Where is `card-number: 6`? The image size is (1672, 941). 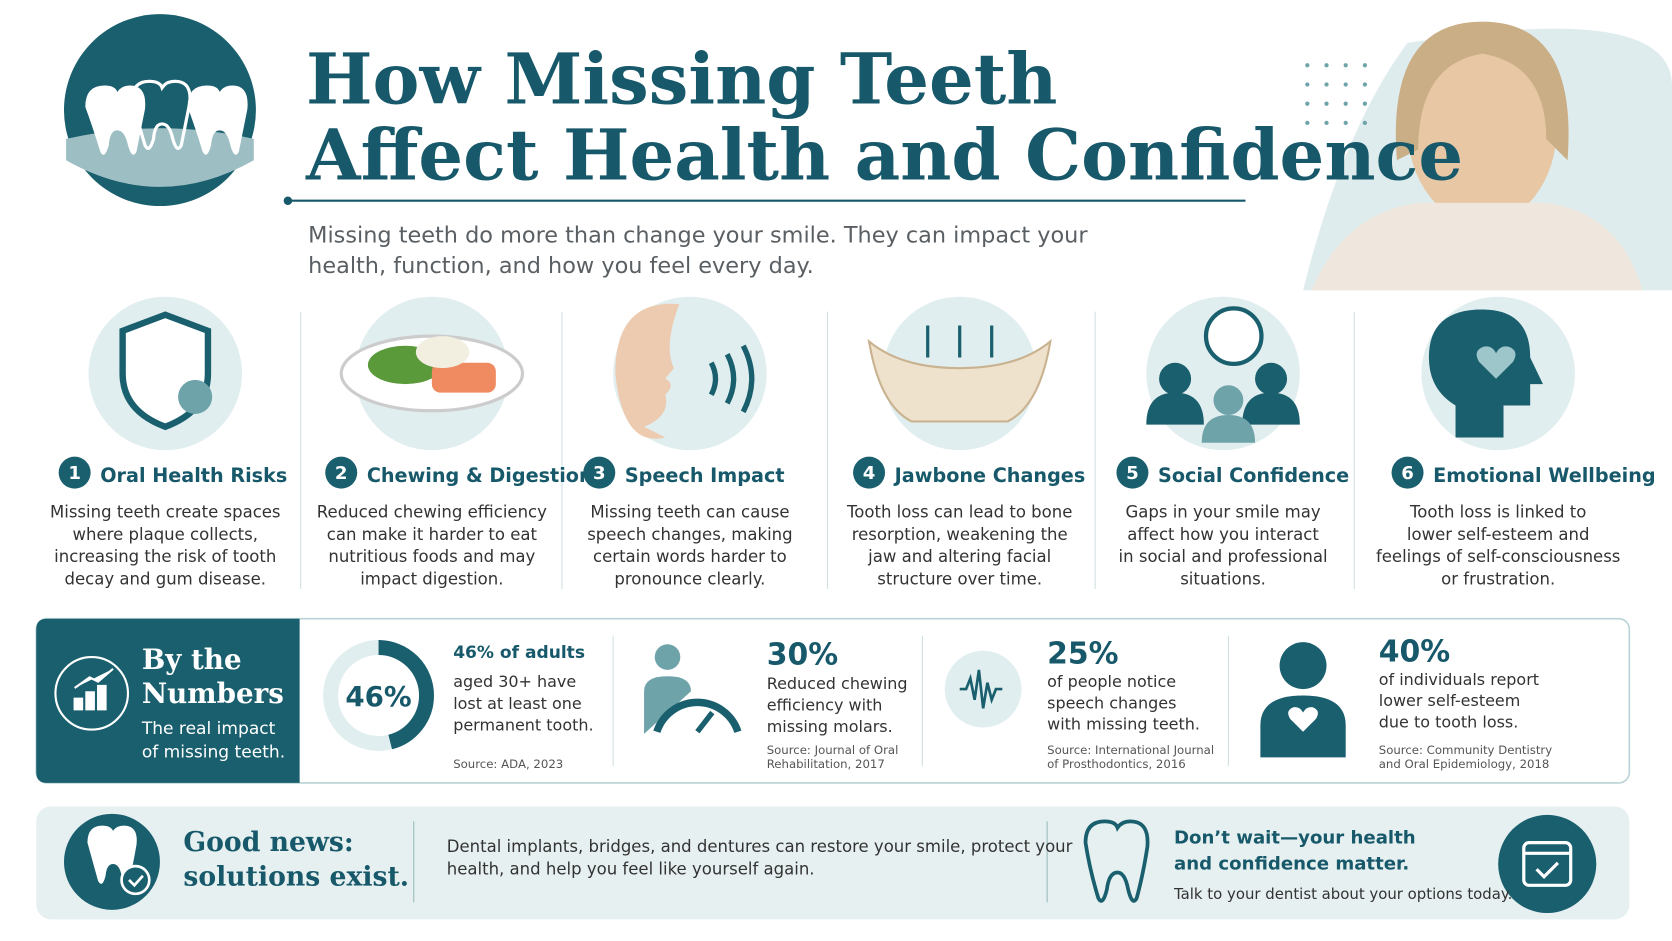 card-number: 6 is located at coordinates (1407, 473).